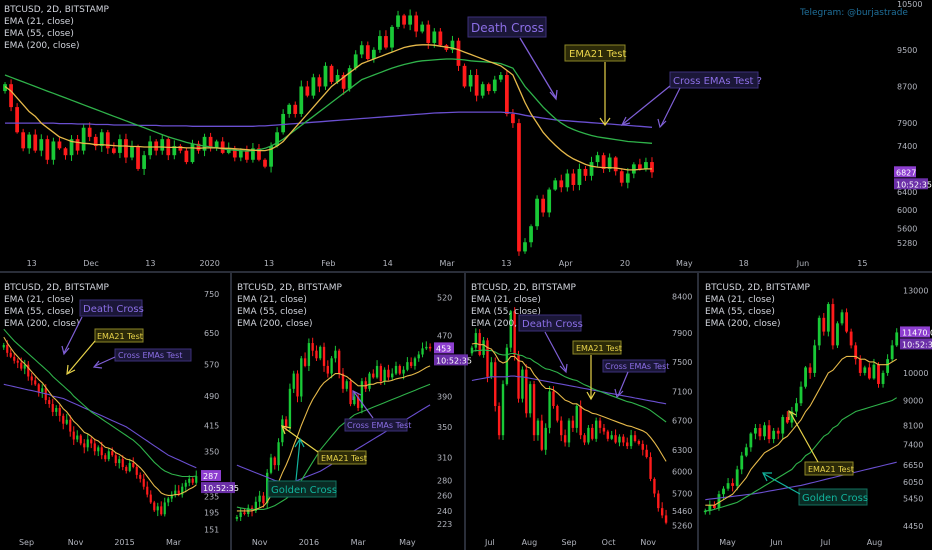  What do you see at coordinates (875, 542) in the screenshot?
I see `x-tick-label: Aug` at bounding box center [875, 542].